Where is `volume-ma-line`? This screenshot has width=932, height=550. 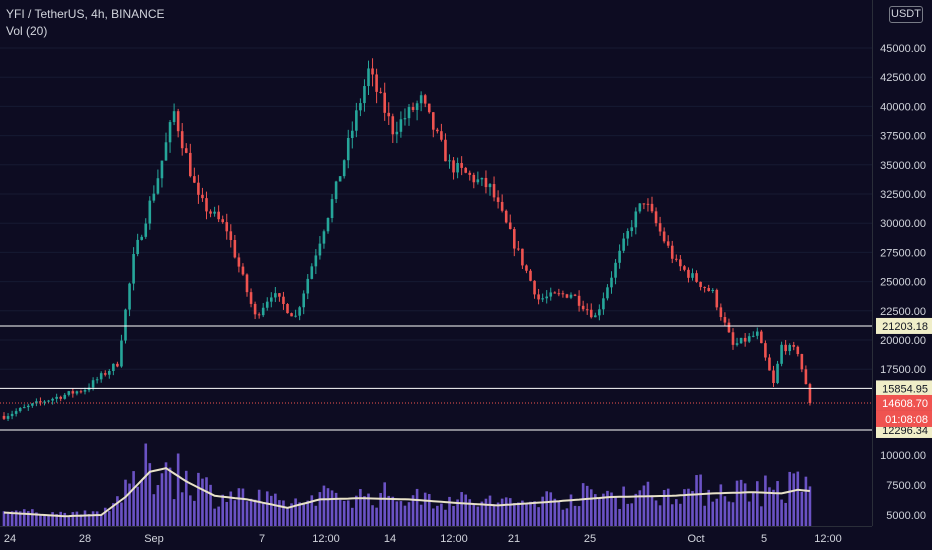
volume-ma-line is located at coordinates (406, 492).